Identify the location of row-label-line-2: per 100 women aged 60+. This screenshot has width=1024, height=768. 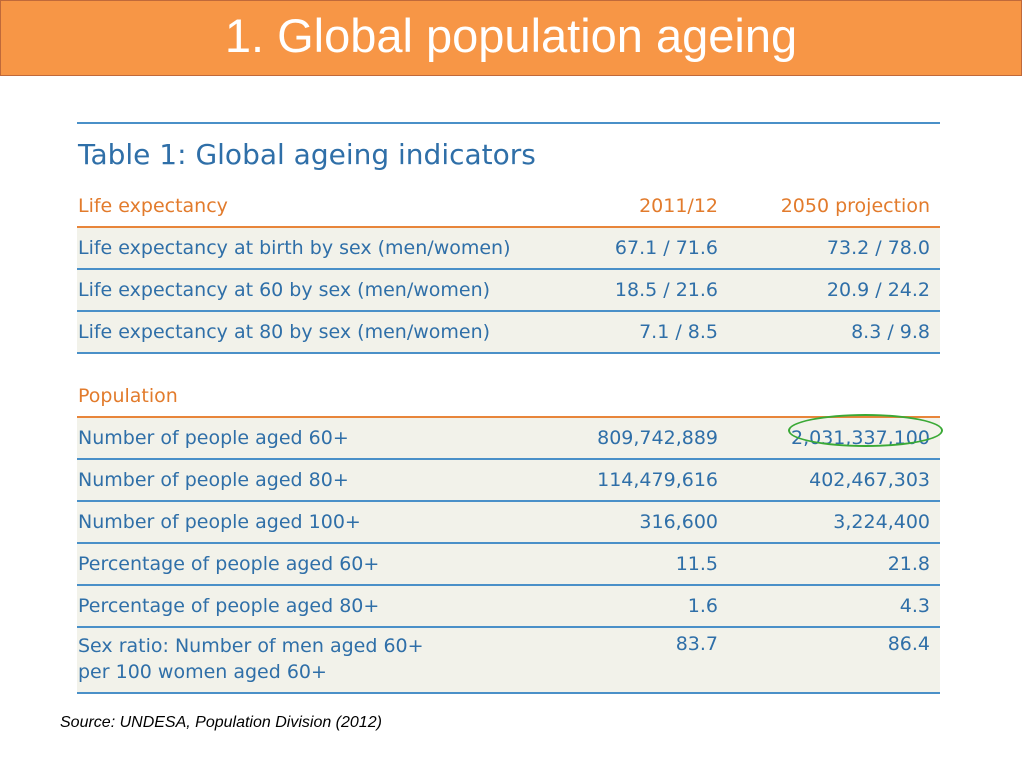
(202, 672).